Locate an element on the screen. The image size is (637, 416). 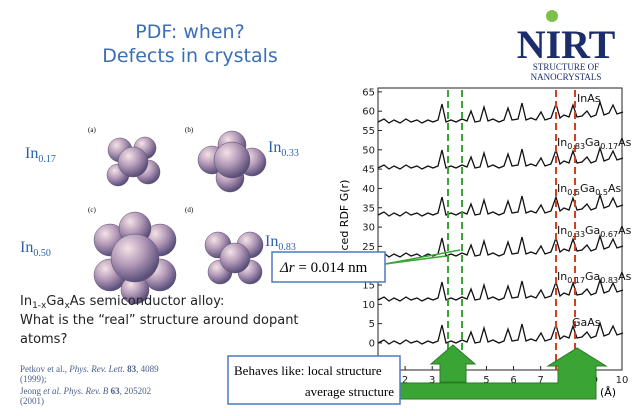
cluster is located at coordinates (180, 217).